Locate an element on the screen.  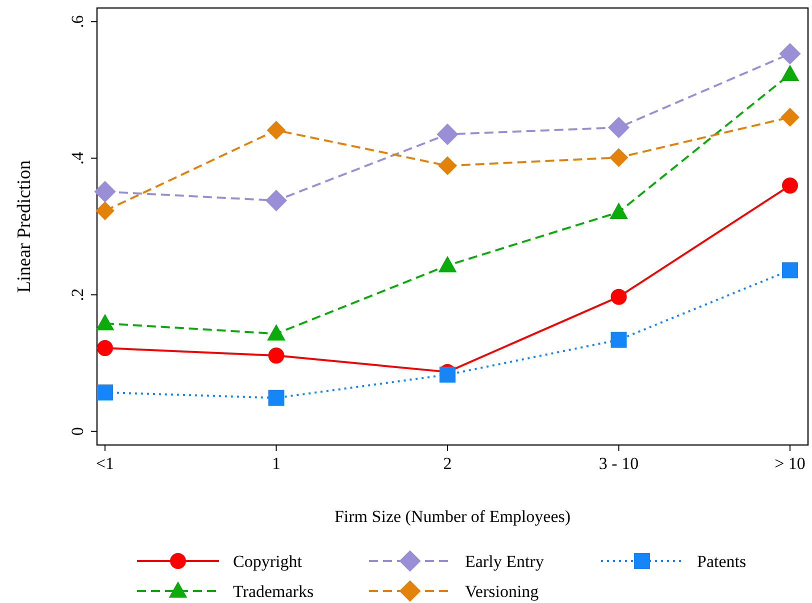
legend-label: Copyright is located at coordinates (267, 561).